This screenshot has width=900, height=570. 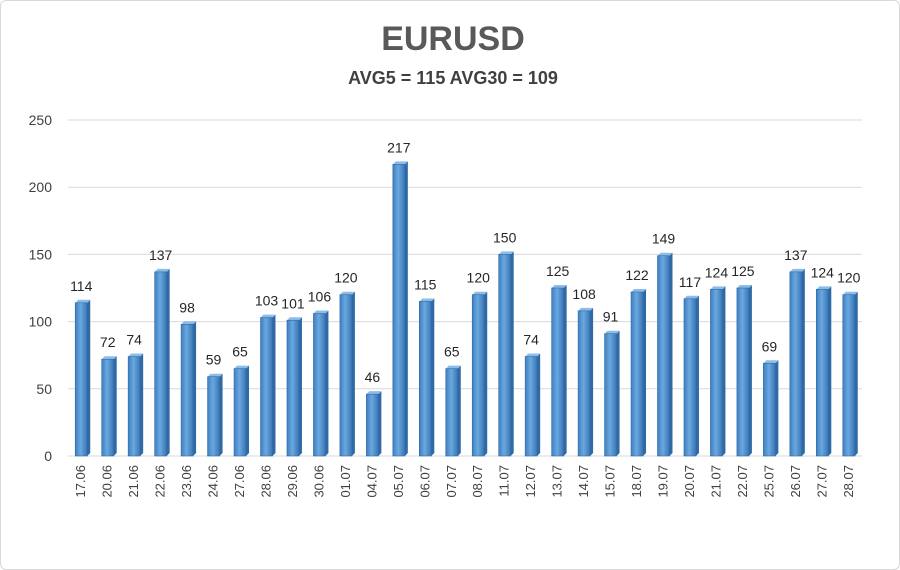 What do you see at coordinates (41, 322) in the screenshot?
I see `y-tick-label: 100` at bounding box center [41, 322].